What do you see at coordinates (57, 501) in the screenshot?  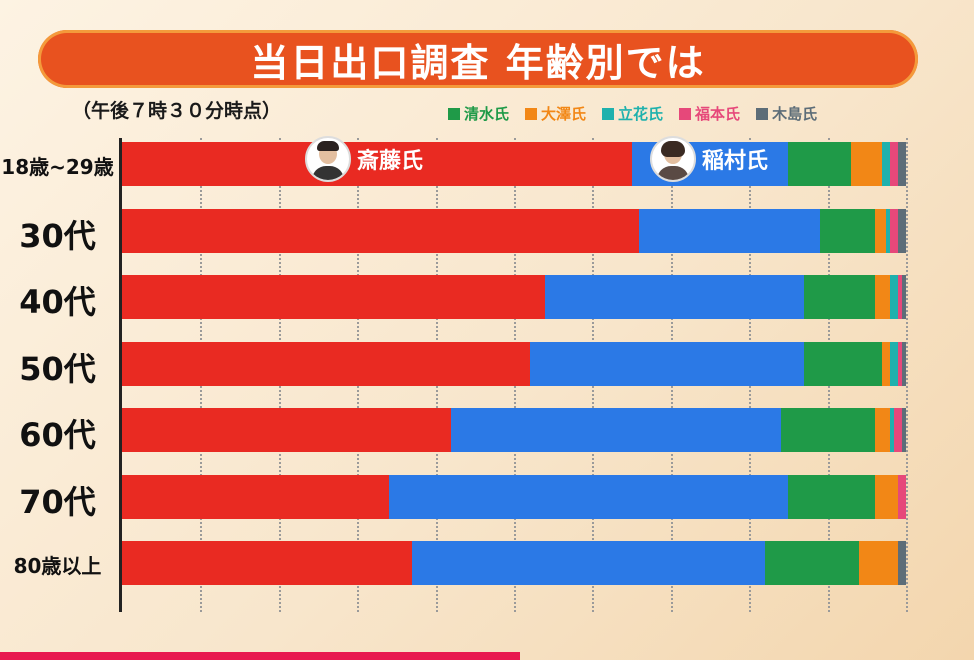 I see `category-label: 70代` at bounding box center [57, 501].